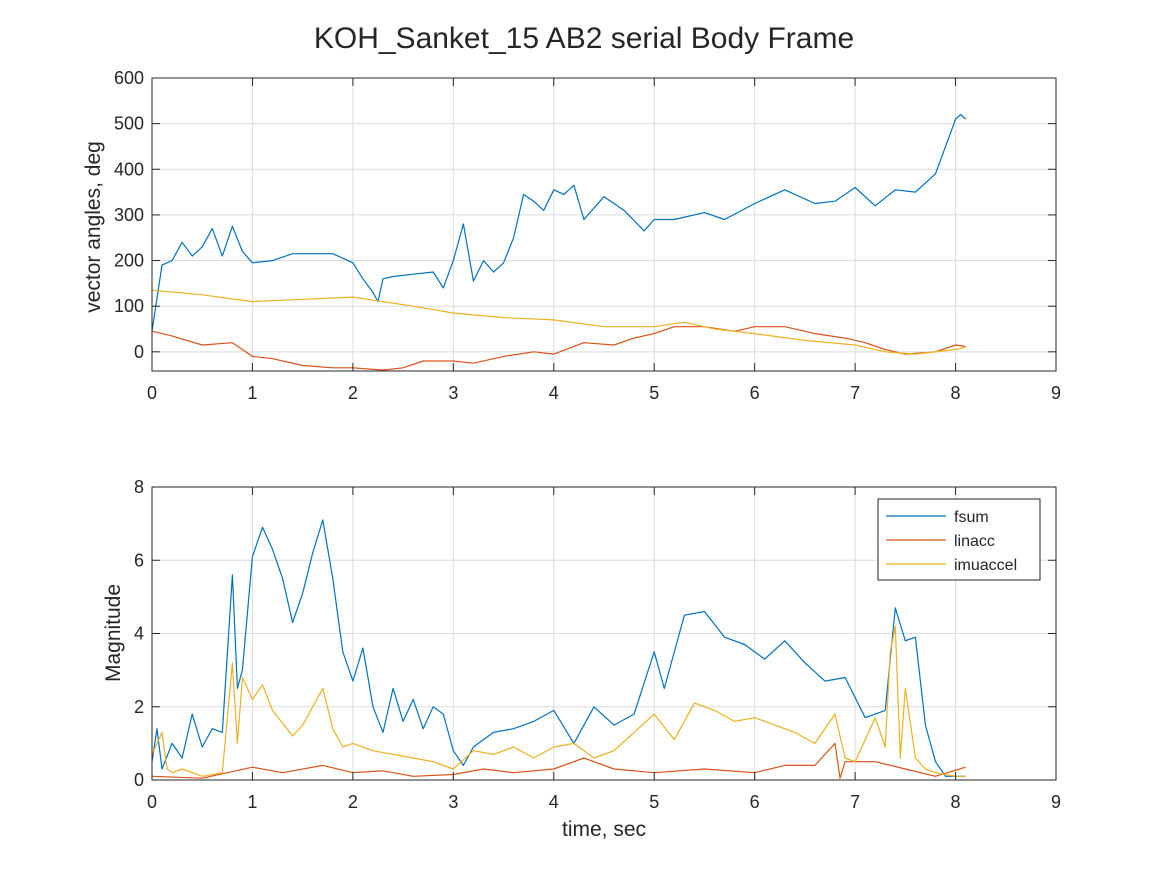  Describe the element at coordinates (129, 169) in the screenshot. I see `top-y-tick-label: 400` at that location.